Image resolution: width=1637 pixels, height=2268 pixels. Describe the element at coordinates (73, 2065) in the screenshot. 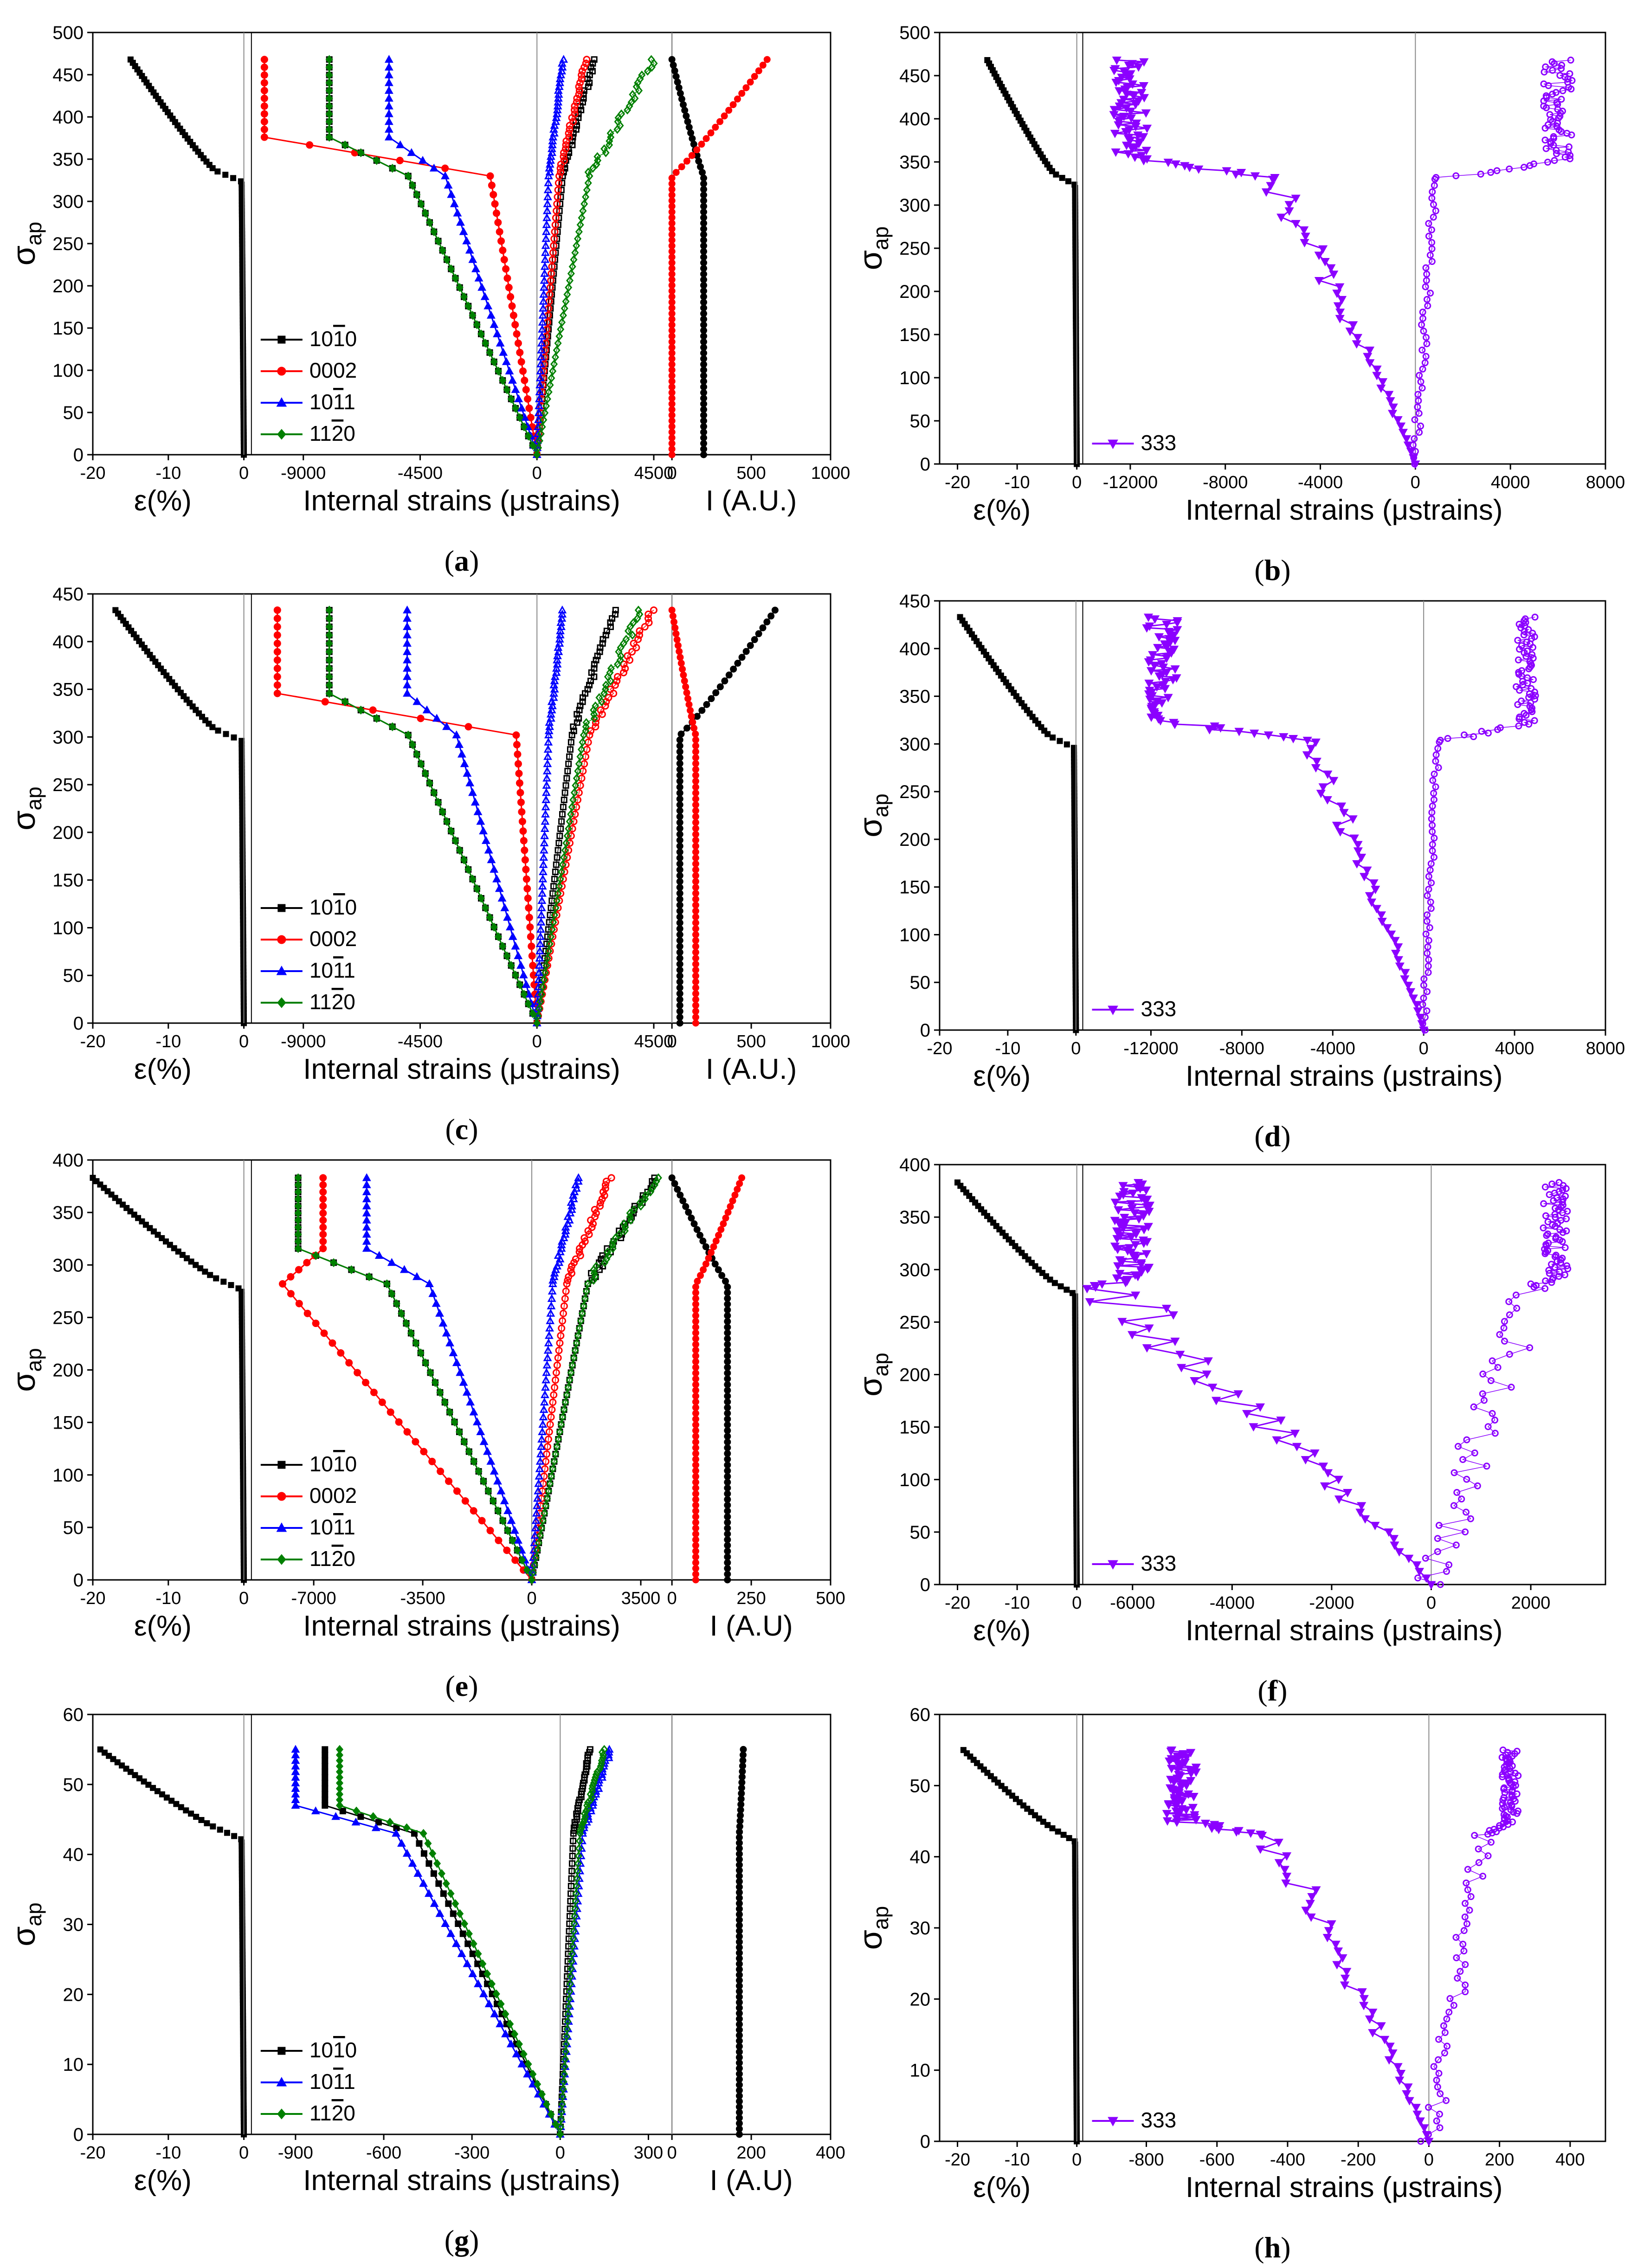

I see `y-tick-label: 10` at that location.